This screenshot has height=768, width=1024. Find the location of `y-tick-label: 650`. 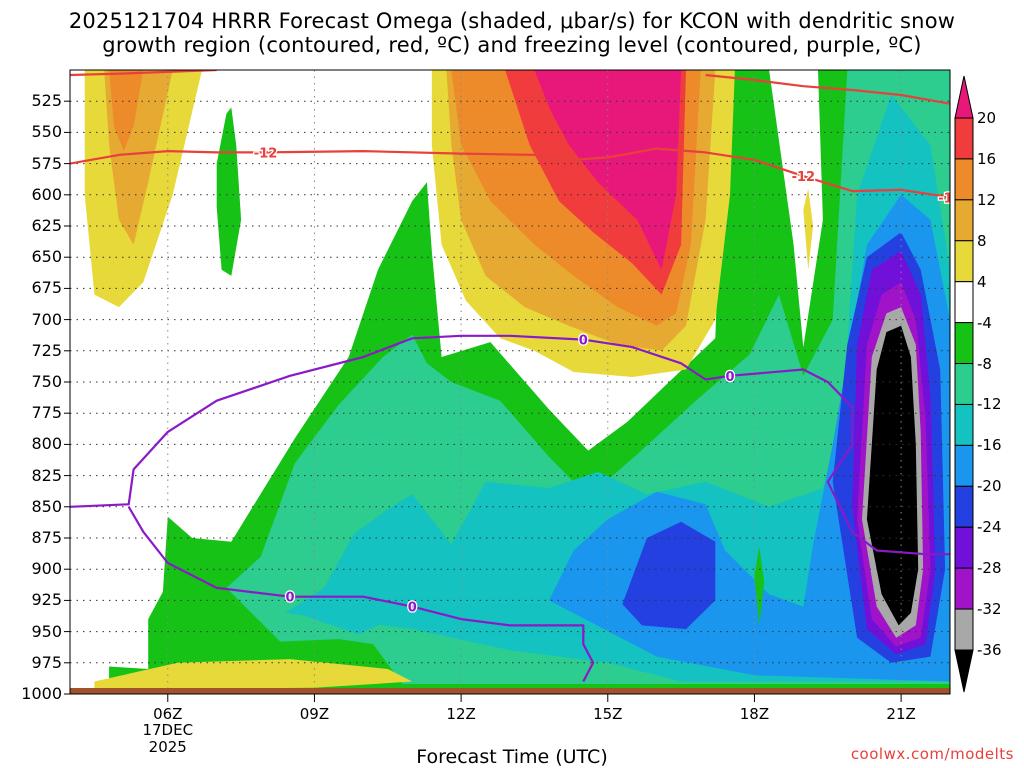

y-tick-label: 650 is located at coordinates (46, 257).